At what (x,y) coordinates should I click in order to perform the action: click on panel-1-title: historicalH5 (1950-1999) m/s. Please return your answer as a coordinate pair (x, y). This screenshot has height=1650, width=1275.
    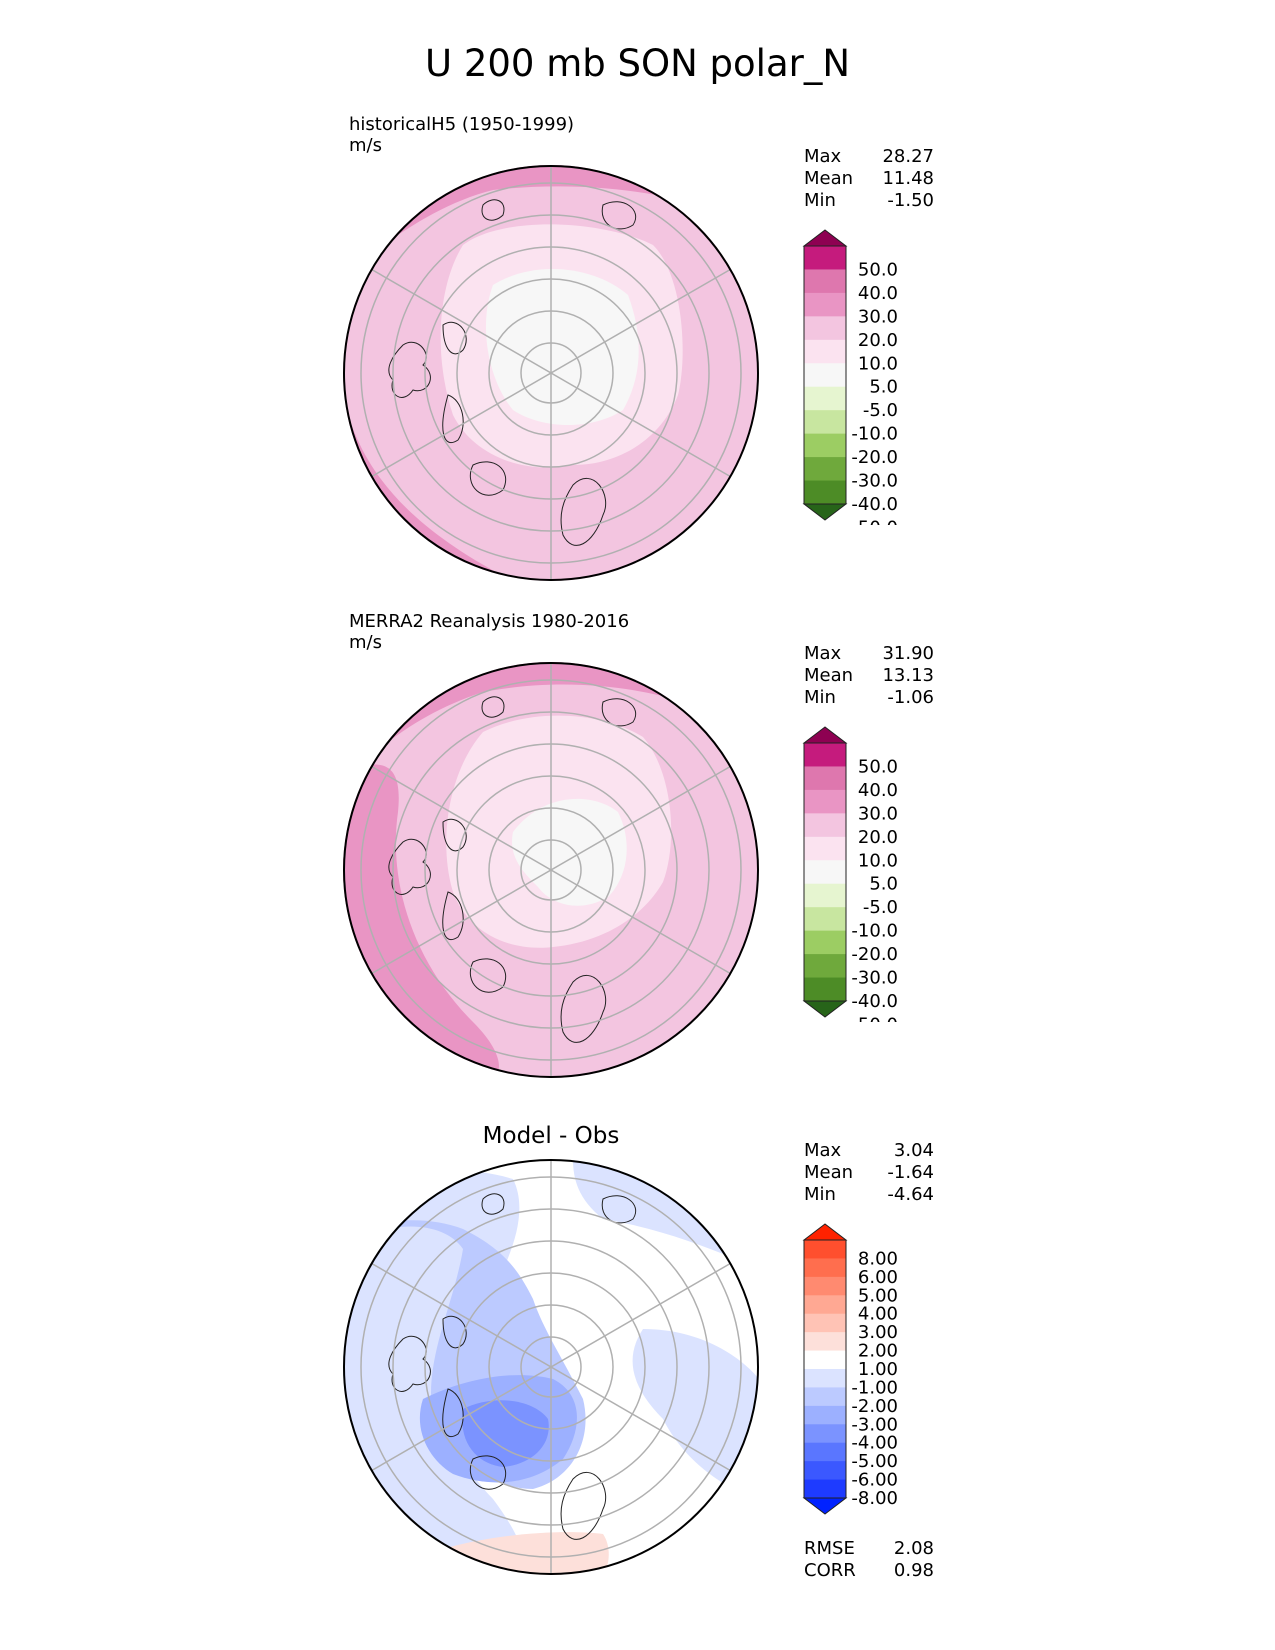
    Looking at the image, I should click on (461, 135).